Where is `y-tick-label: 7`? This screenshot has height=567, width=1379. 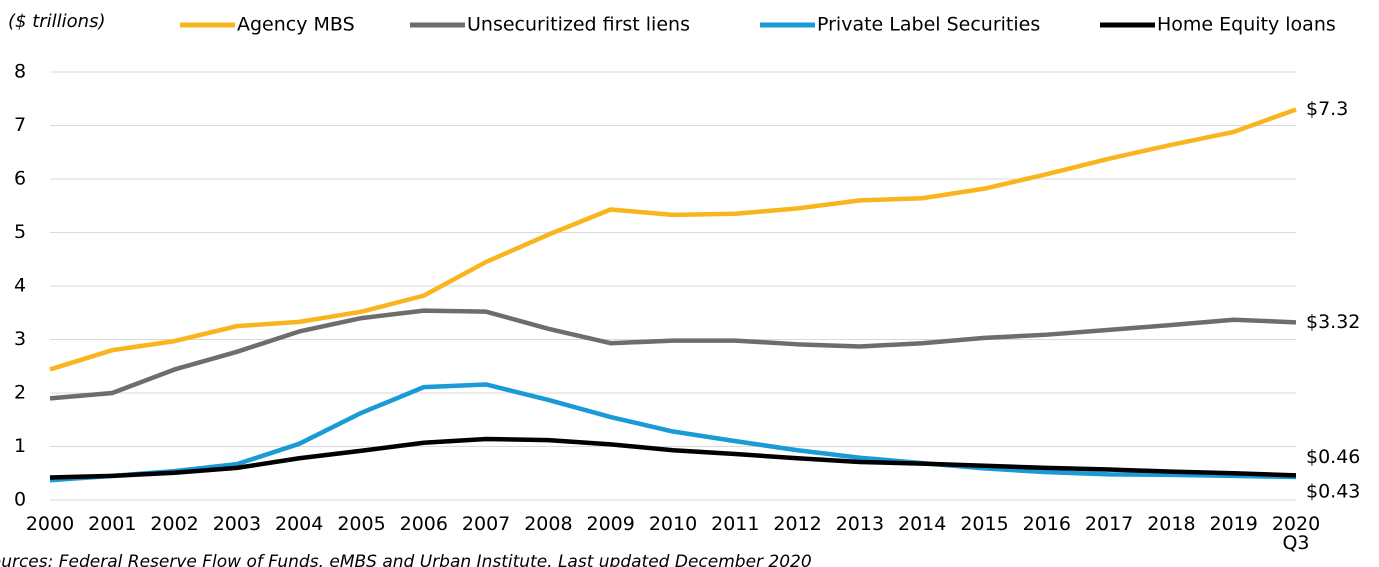
y-tick-label: 7 is located at coordinates (20, 125).